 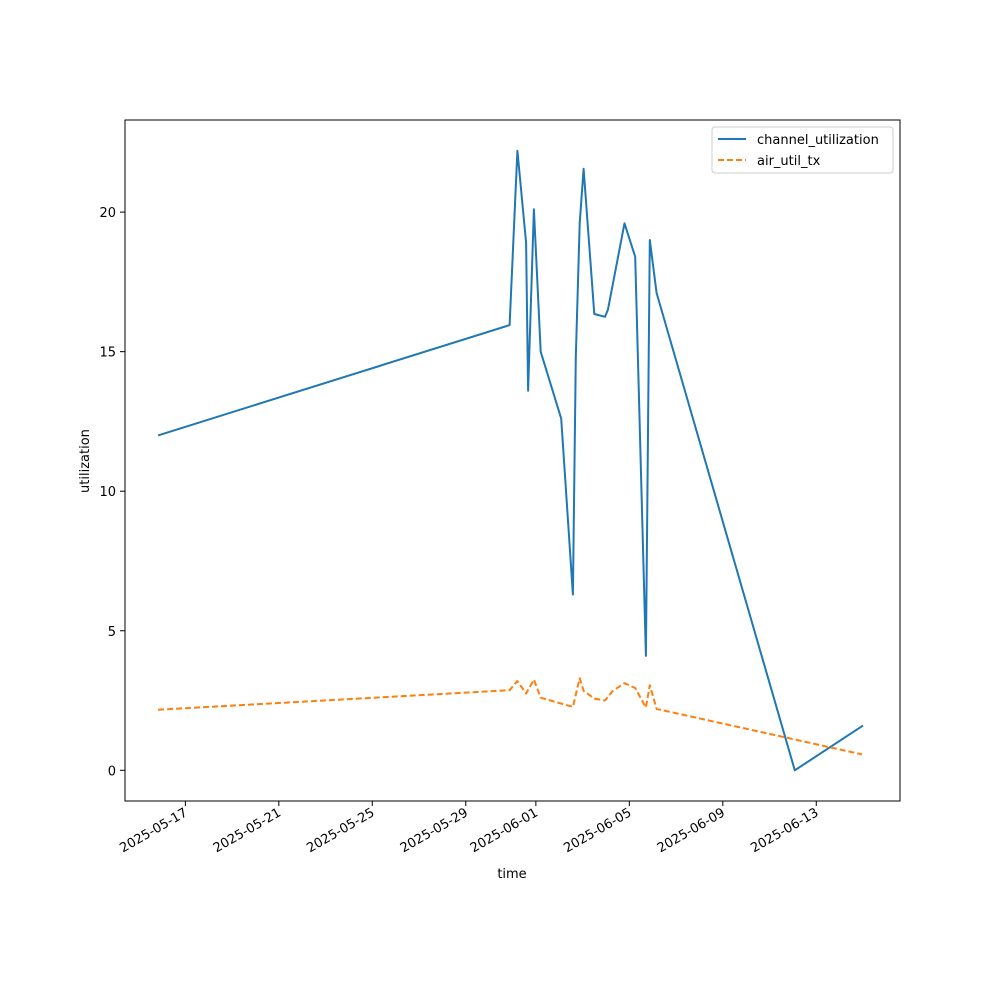 What do you see at coordinates (112, 771) in the screenshot?
I see `y-tick-label: 0` at bounding box center [112, 771].